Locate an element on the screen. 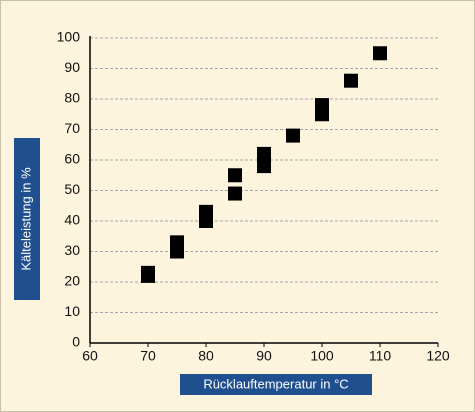  y-tick-label: 90 is located at coordinates (72, 67).